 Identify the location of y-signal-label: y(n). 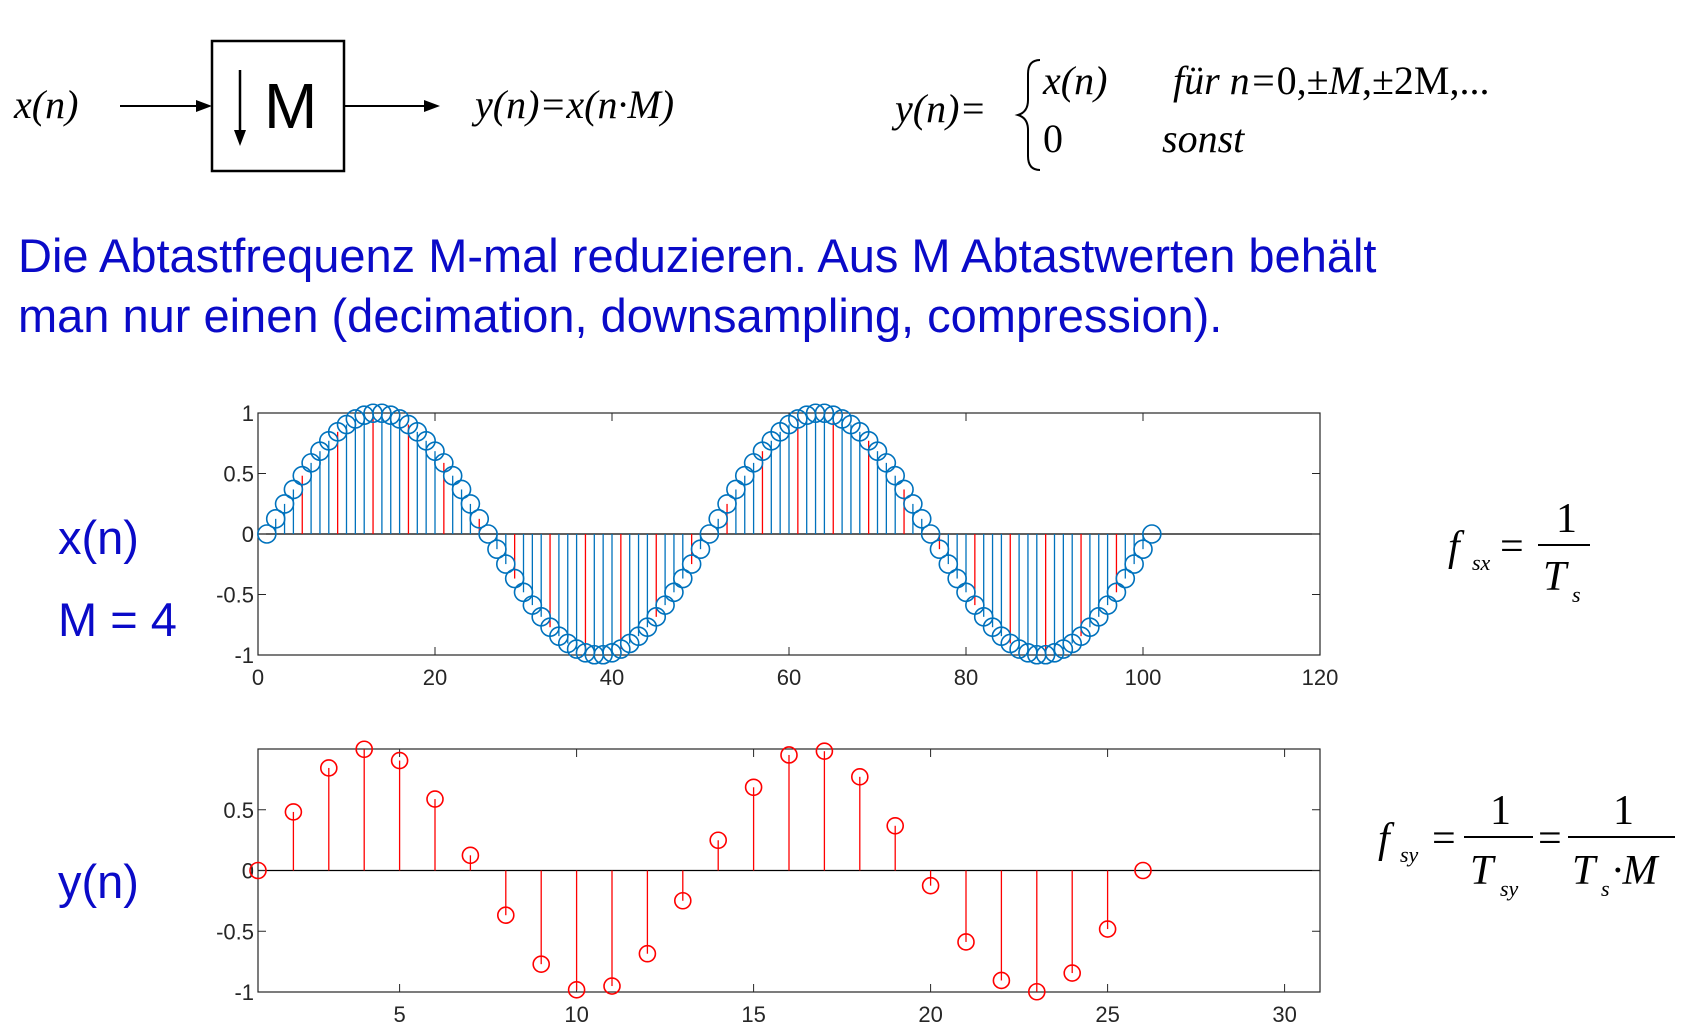
(98, 881).